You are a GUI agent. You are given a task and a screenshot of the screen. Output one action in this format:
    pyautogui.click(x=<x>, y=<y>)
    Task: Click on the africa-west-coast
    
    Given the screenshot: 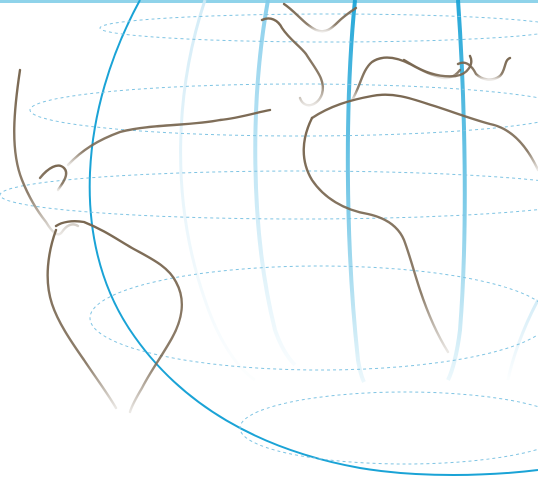 What is the action you would take?
    pyautogui.click(x=376, y=235)
    